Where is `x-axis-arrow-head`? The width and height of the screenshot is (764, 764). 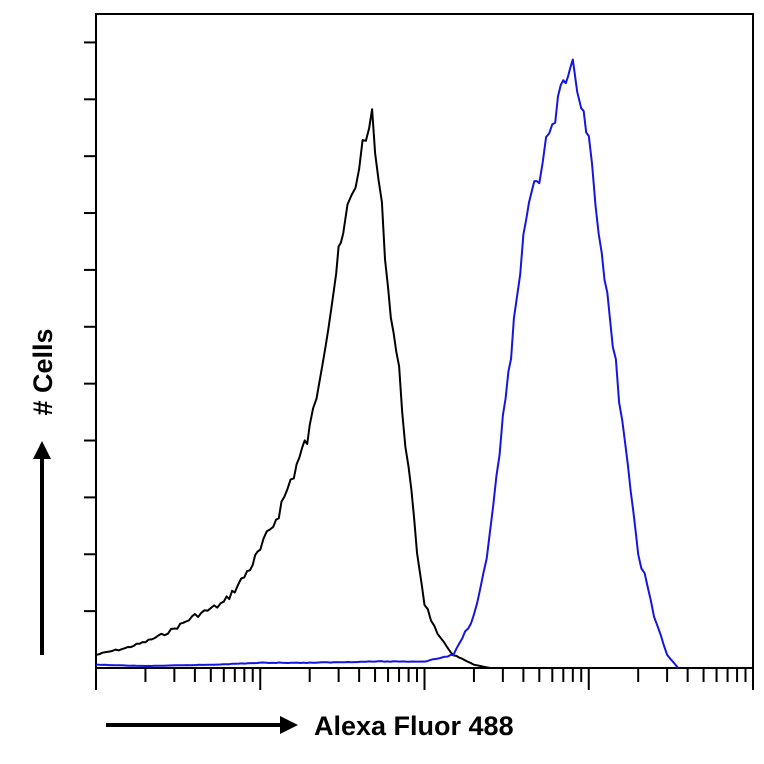 x-axis-arrow-head is located at coordinates (289, 725).